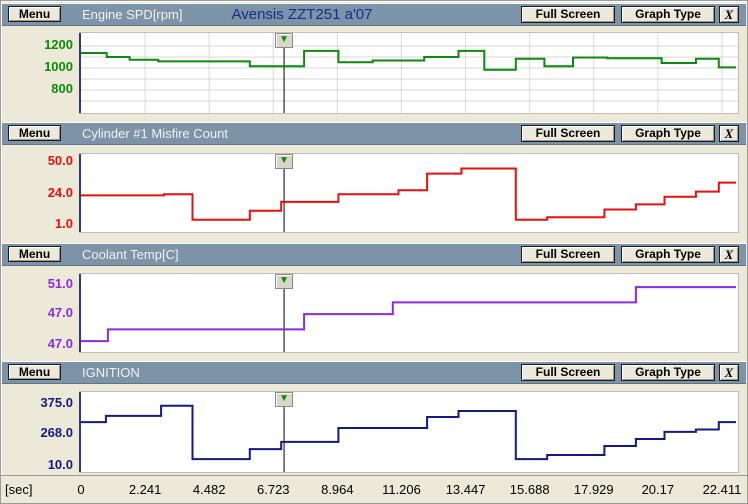  Describe the element at coordinates (58, 67) in the screenshot. I see `y-axis-tick-label: 1000` at that location.